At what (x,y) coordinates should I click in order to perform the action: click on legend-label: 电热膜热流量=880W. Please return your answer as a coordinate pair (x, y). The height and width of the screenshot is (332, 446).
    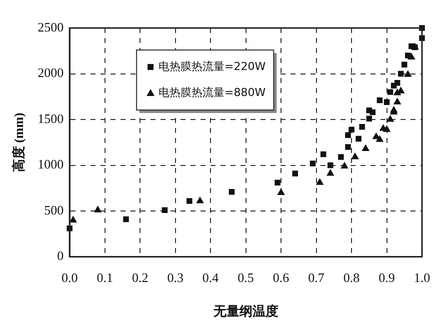
    Looking at the image, I should click on (212, 92).